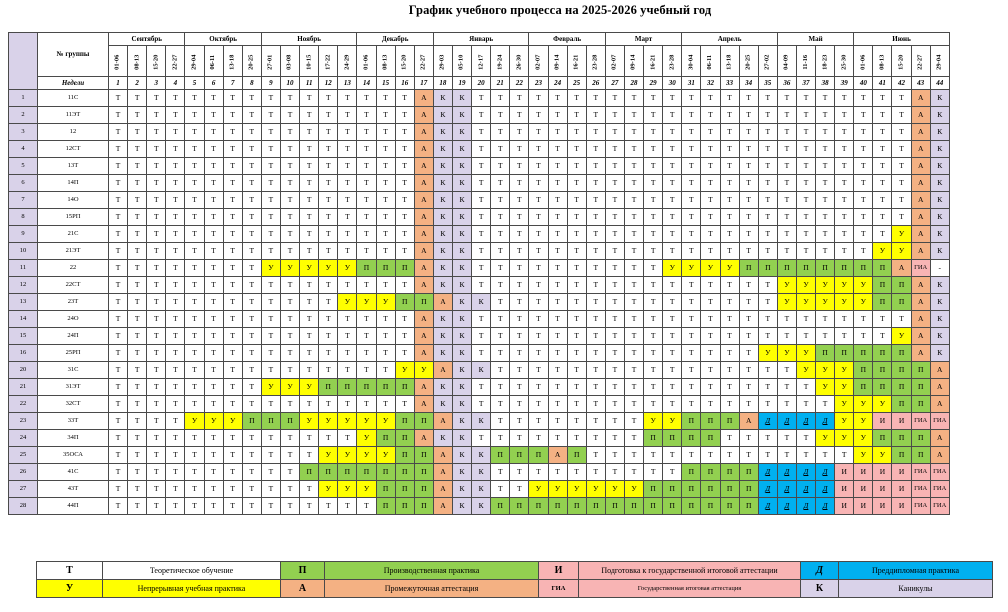 Image resolution: width=1008 pixels, height=612 pixels. I want to click on legend-label: Государственная итоговая аттестация, so click(689, 588).